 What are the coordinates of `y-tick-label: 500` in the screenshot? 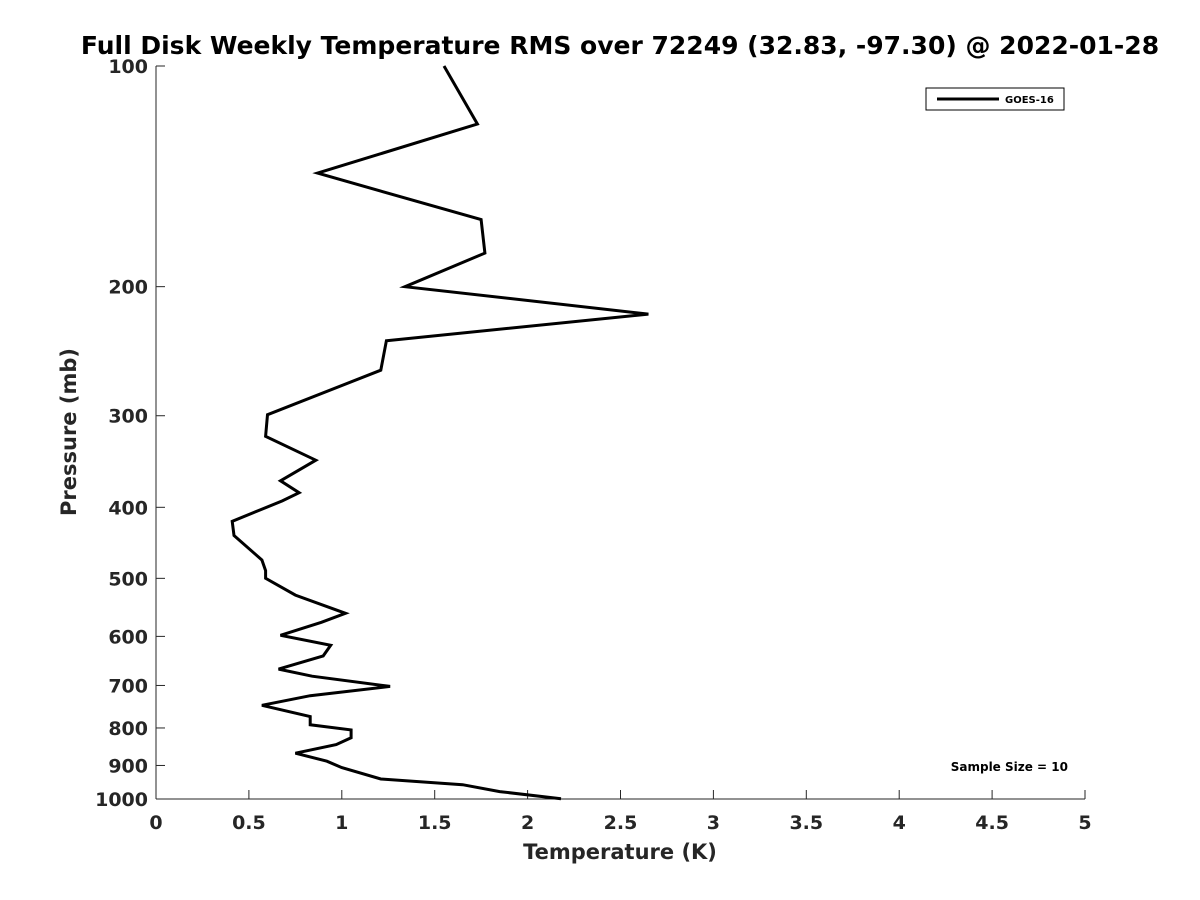 It's located at (128, 579).